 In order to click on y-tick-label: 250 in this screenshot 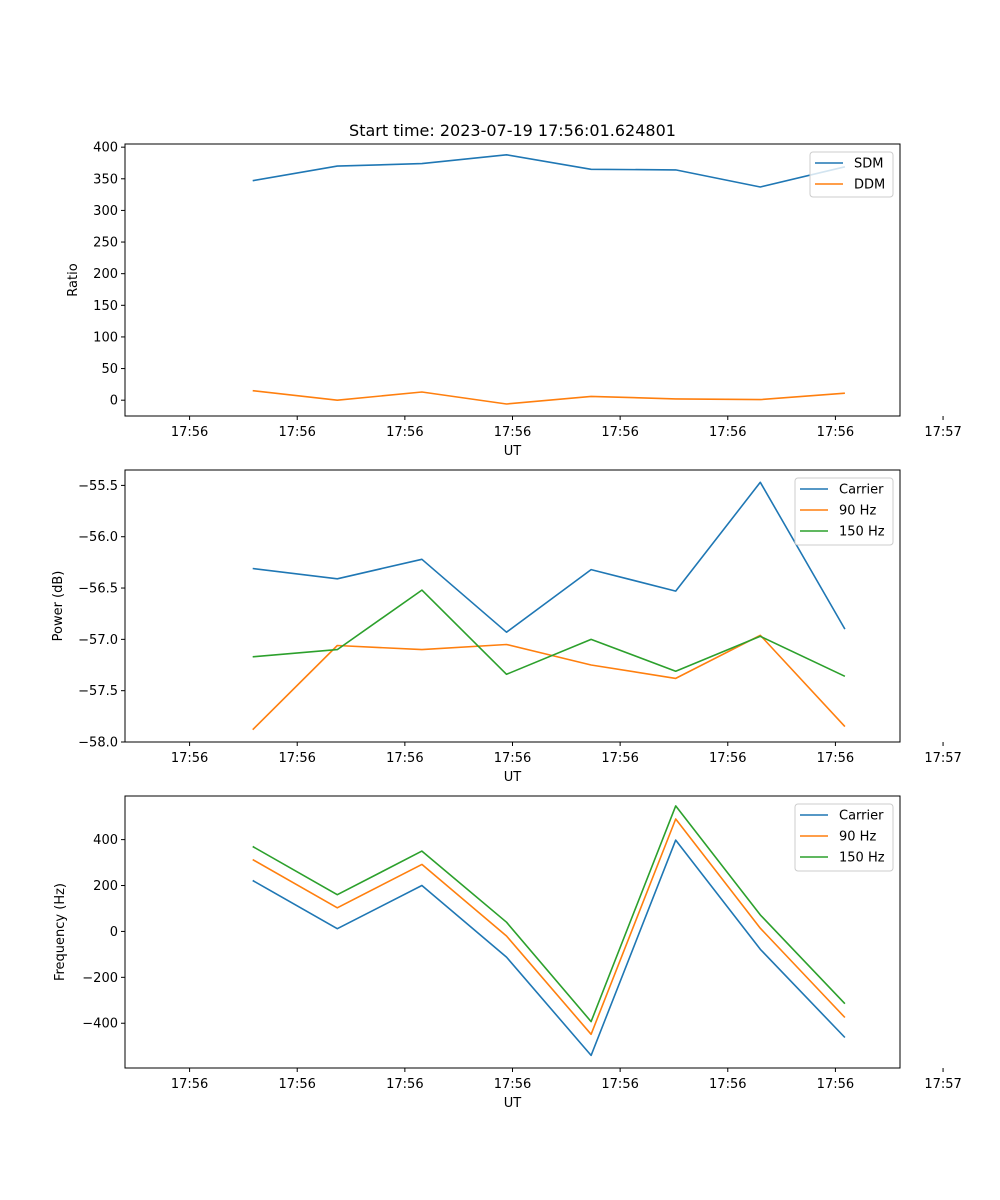, I will do `click(105, 243)`.